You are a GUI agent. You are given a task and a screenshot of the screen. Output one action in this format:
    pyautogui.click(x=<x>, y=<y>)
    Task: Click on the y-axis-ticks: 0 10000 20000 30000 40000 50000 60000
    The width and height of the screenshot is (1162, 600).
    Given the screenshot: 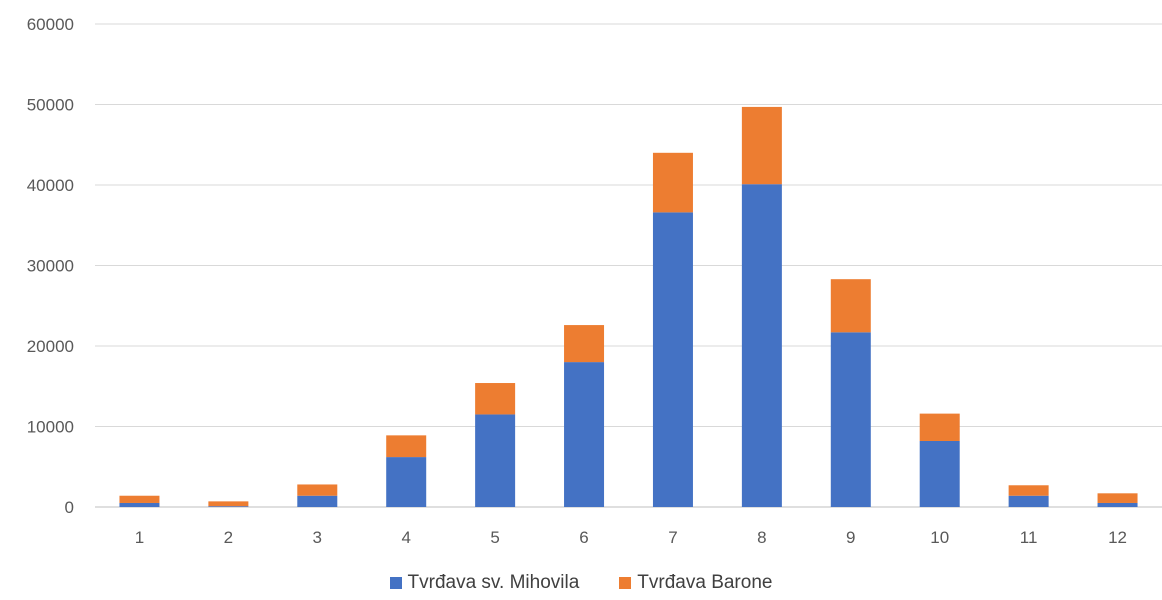 What is the action you would take?
    pyautogui.click(x=50, y=266)
    